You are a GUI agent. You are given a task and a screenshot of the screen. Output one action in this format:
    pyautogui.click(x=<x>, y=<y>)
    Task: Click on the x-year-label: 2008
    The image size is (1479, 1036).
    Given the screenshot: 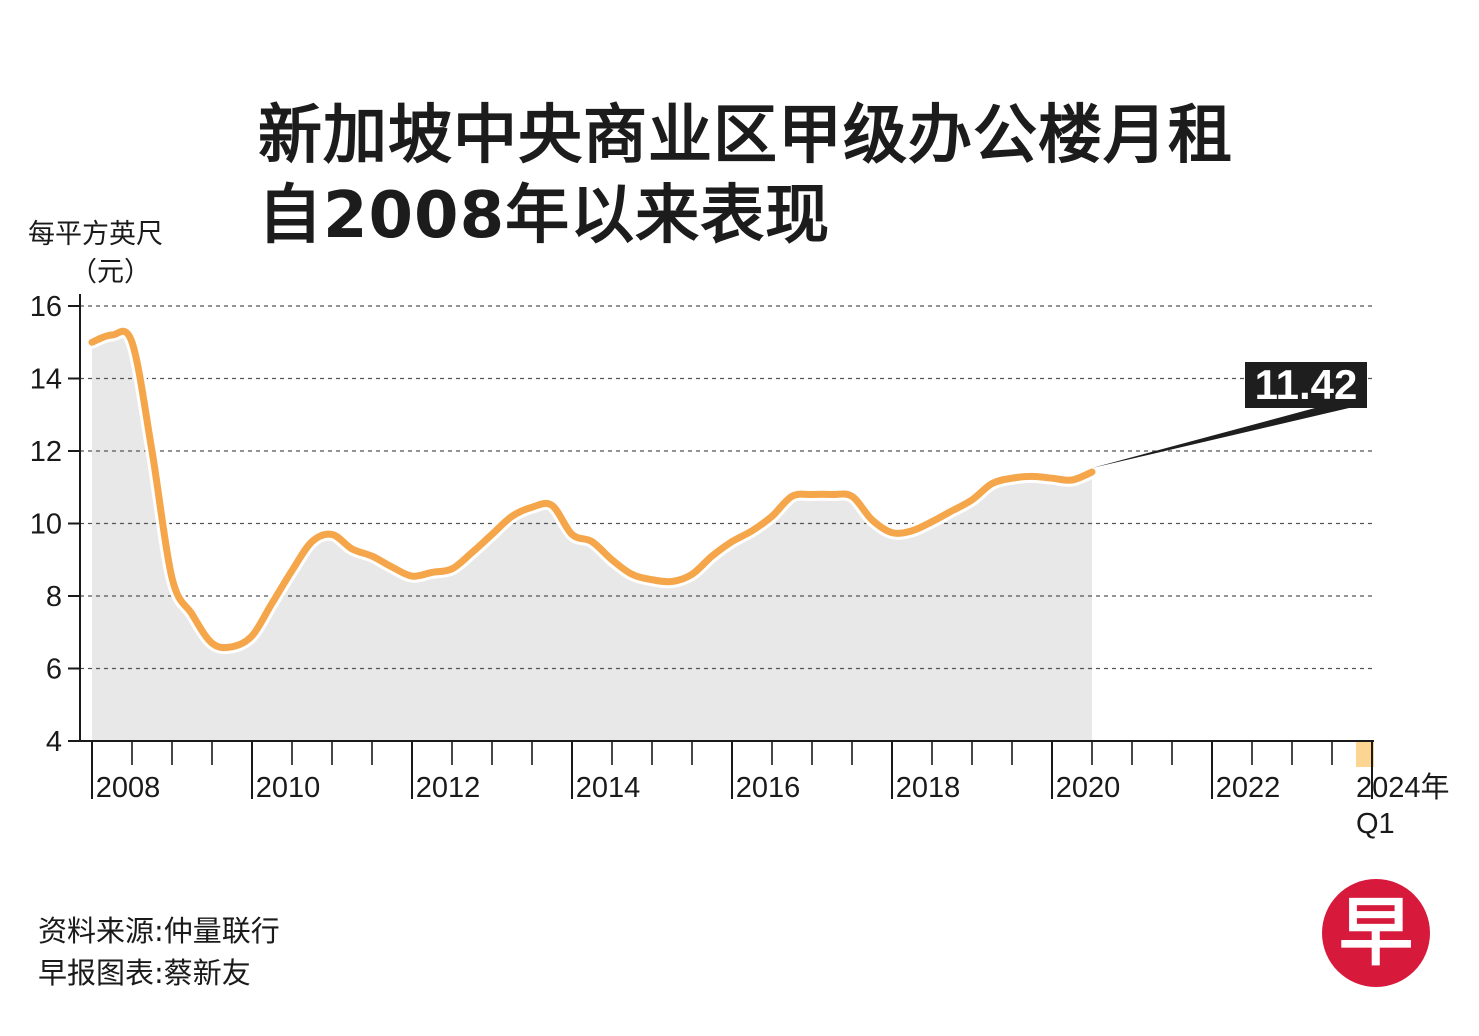 What is the action you would take?
    pyautogui.click(x=128, y=788)
    